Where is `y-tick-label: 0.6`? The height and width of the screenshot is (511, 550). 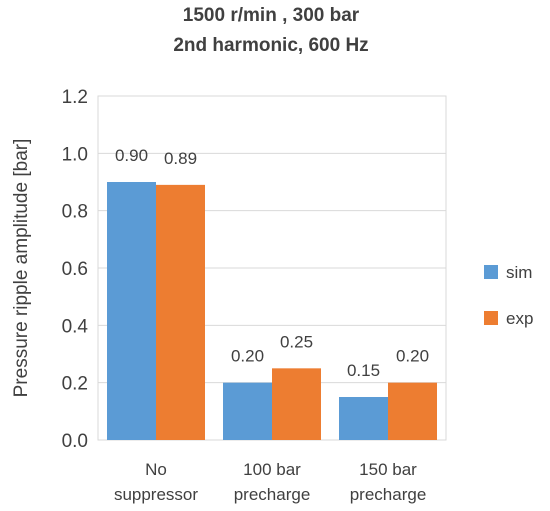 y-tick-label: 0.6 is located at coordinates (75, 269).